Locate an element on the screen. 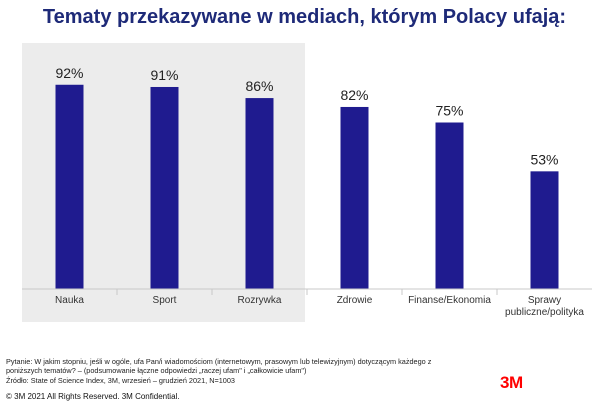 The width and height of the screenshot is (609, 404). brand-logo: 3M is located at coordinates (511, 382).